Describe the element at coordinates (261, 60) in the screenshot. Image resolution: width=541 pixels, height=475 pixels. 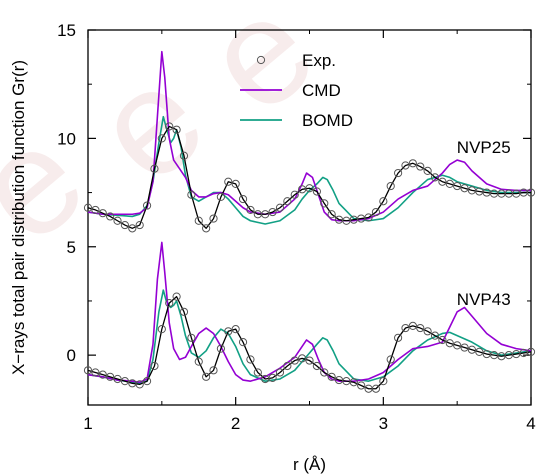
I see `legend-marker-exp` at that location.